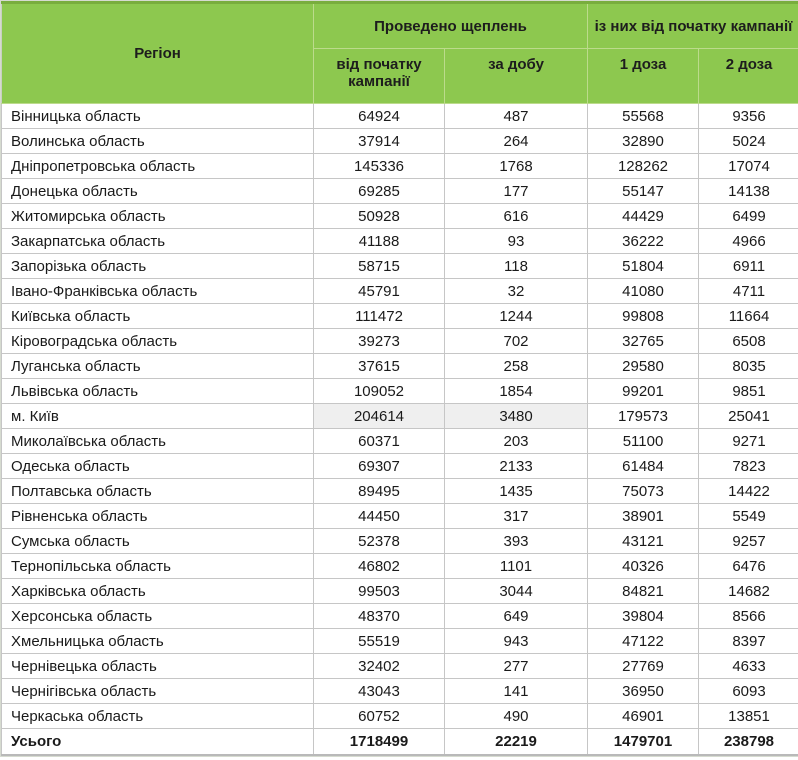 The width and height of the screenshot is (798, 760). Describe the element at coordinates (379, 541) in the screenshot. I see `value-cell: 52378` at that location.